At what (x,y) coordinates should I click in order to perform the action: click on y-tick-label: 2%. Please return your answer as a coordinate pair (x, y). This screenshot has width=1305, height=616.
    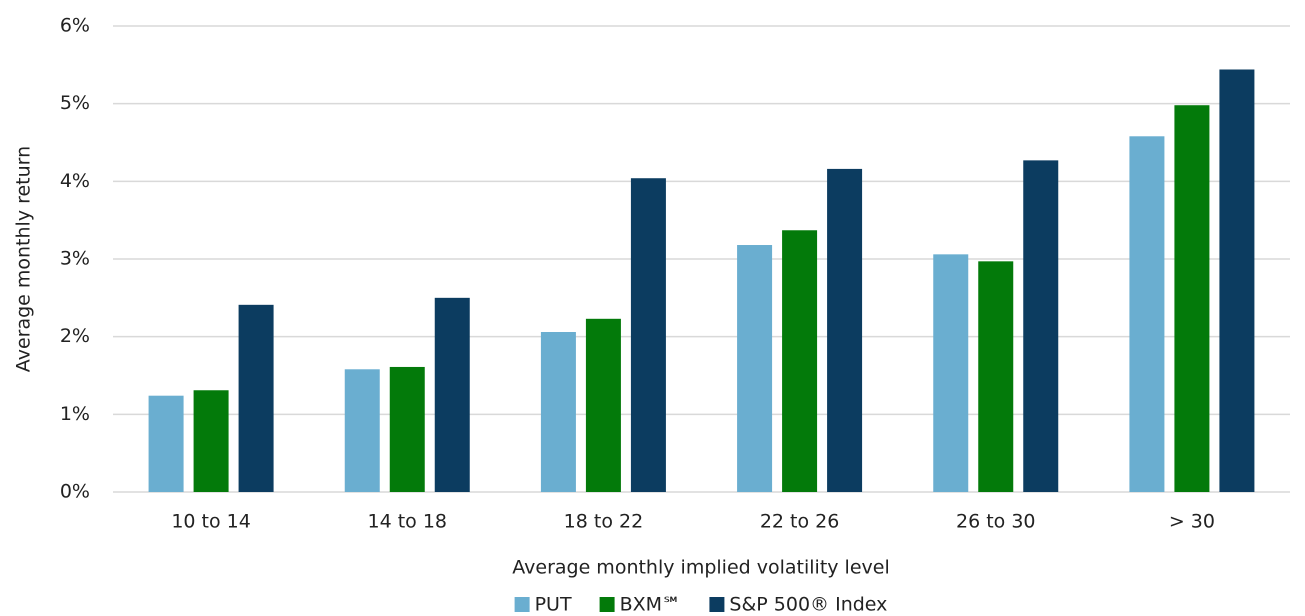
    Looking at the image, I should click on (75, 336).